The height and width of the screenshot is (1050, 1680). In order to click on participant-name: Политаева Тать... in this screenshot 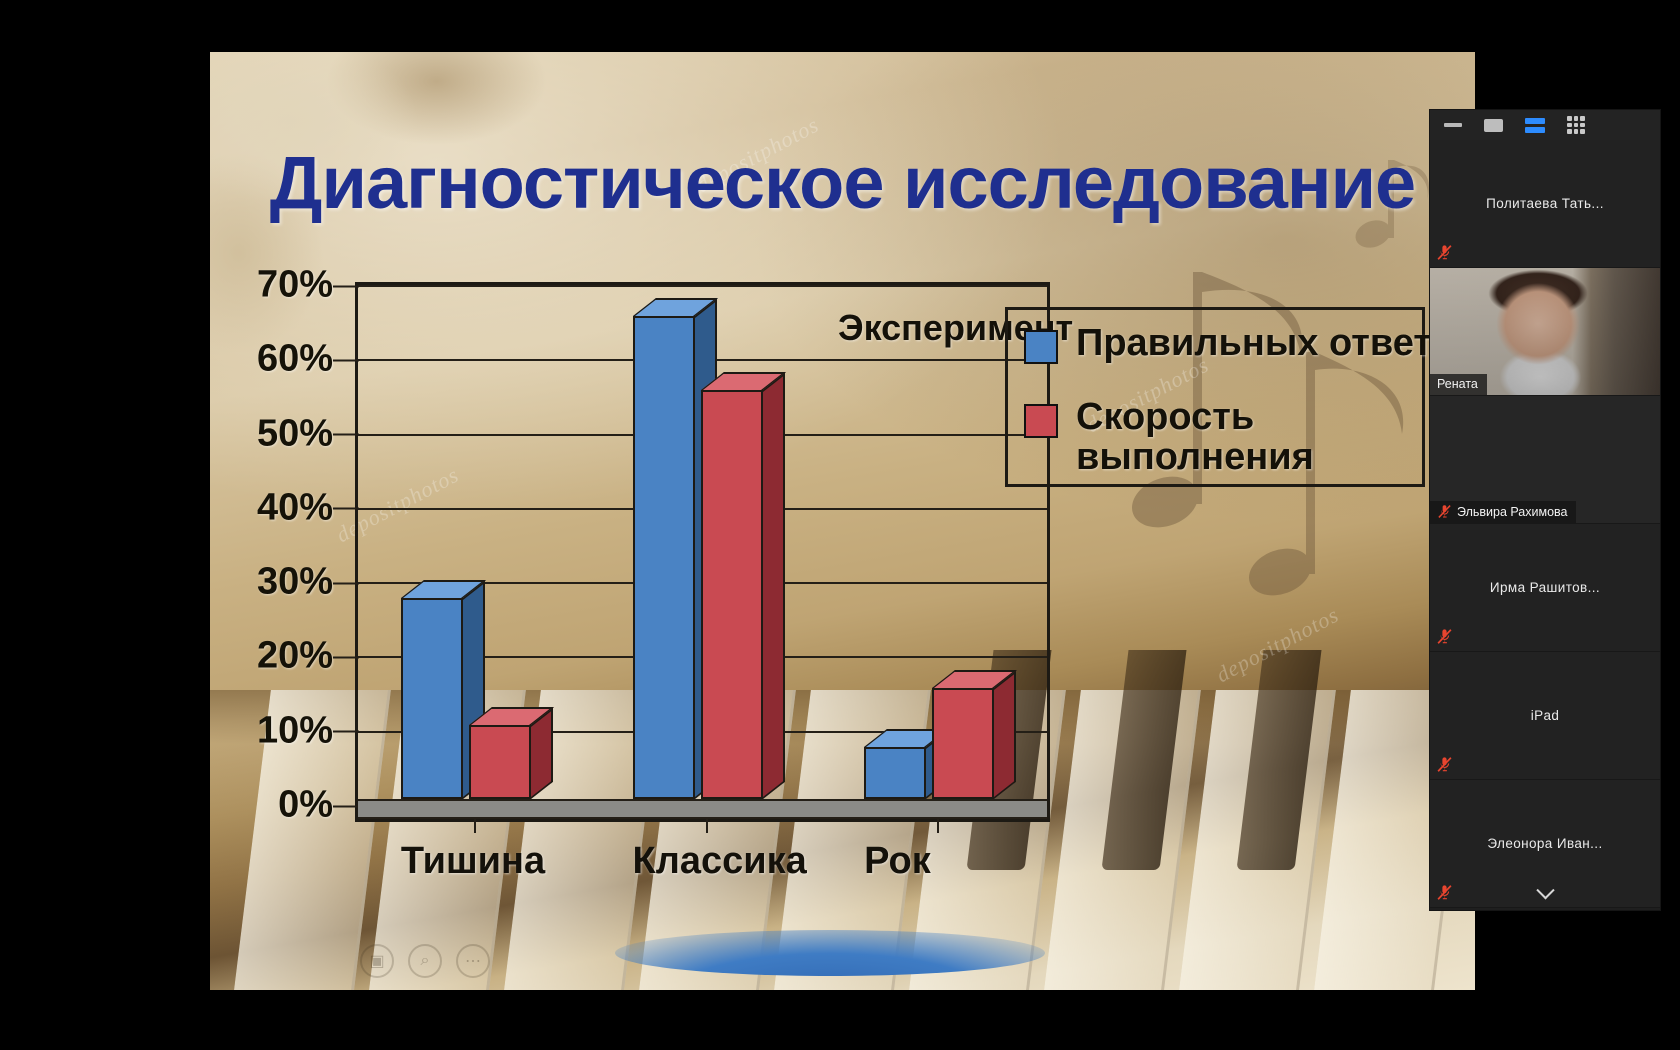, I will do `click(1545, 203)`.